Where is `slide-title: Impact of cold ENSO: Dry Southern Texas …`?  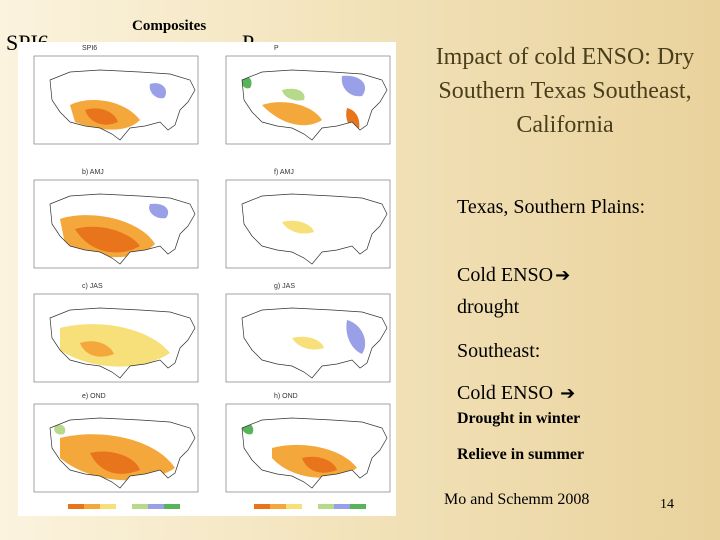
slide-title: Impact of cold ENSO: Dry Southern Texas … is located at coordinates (565, 91).